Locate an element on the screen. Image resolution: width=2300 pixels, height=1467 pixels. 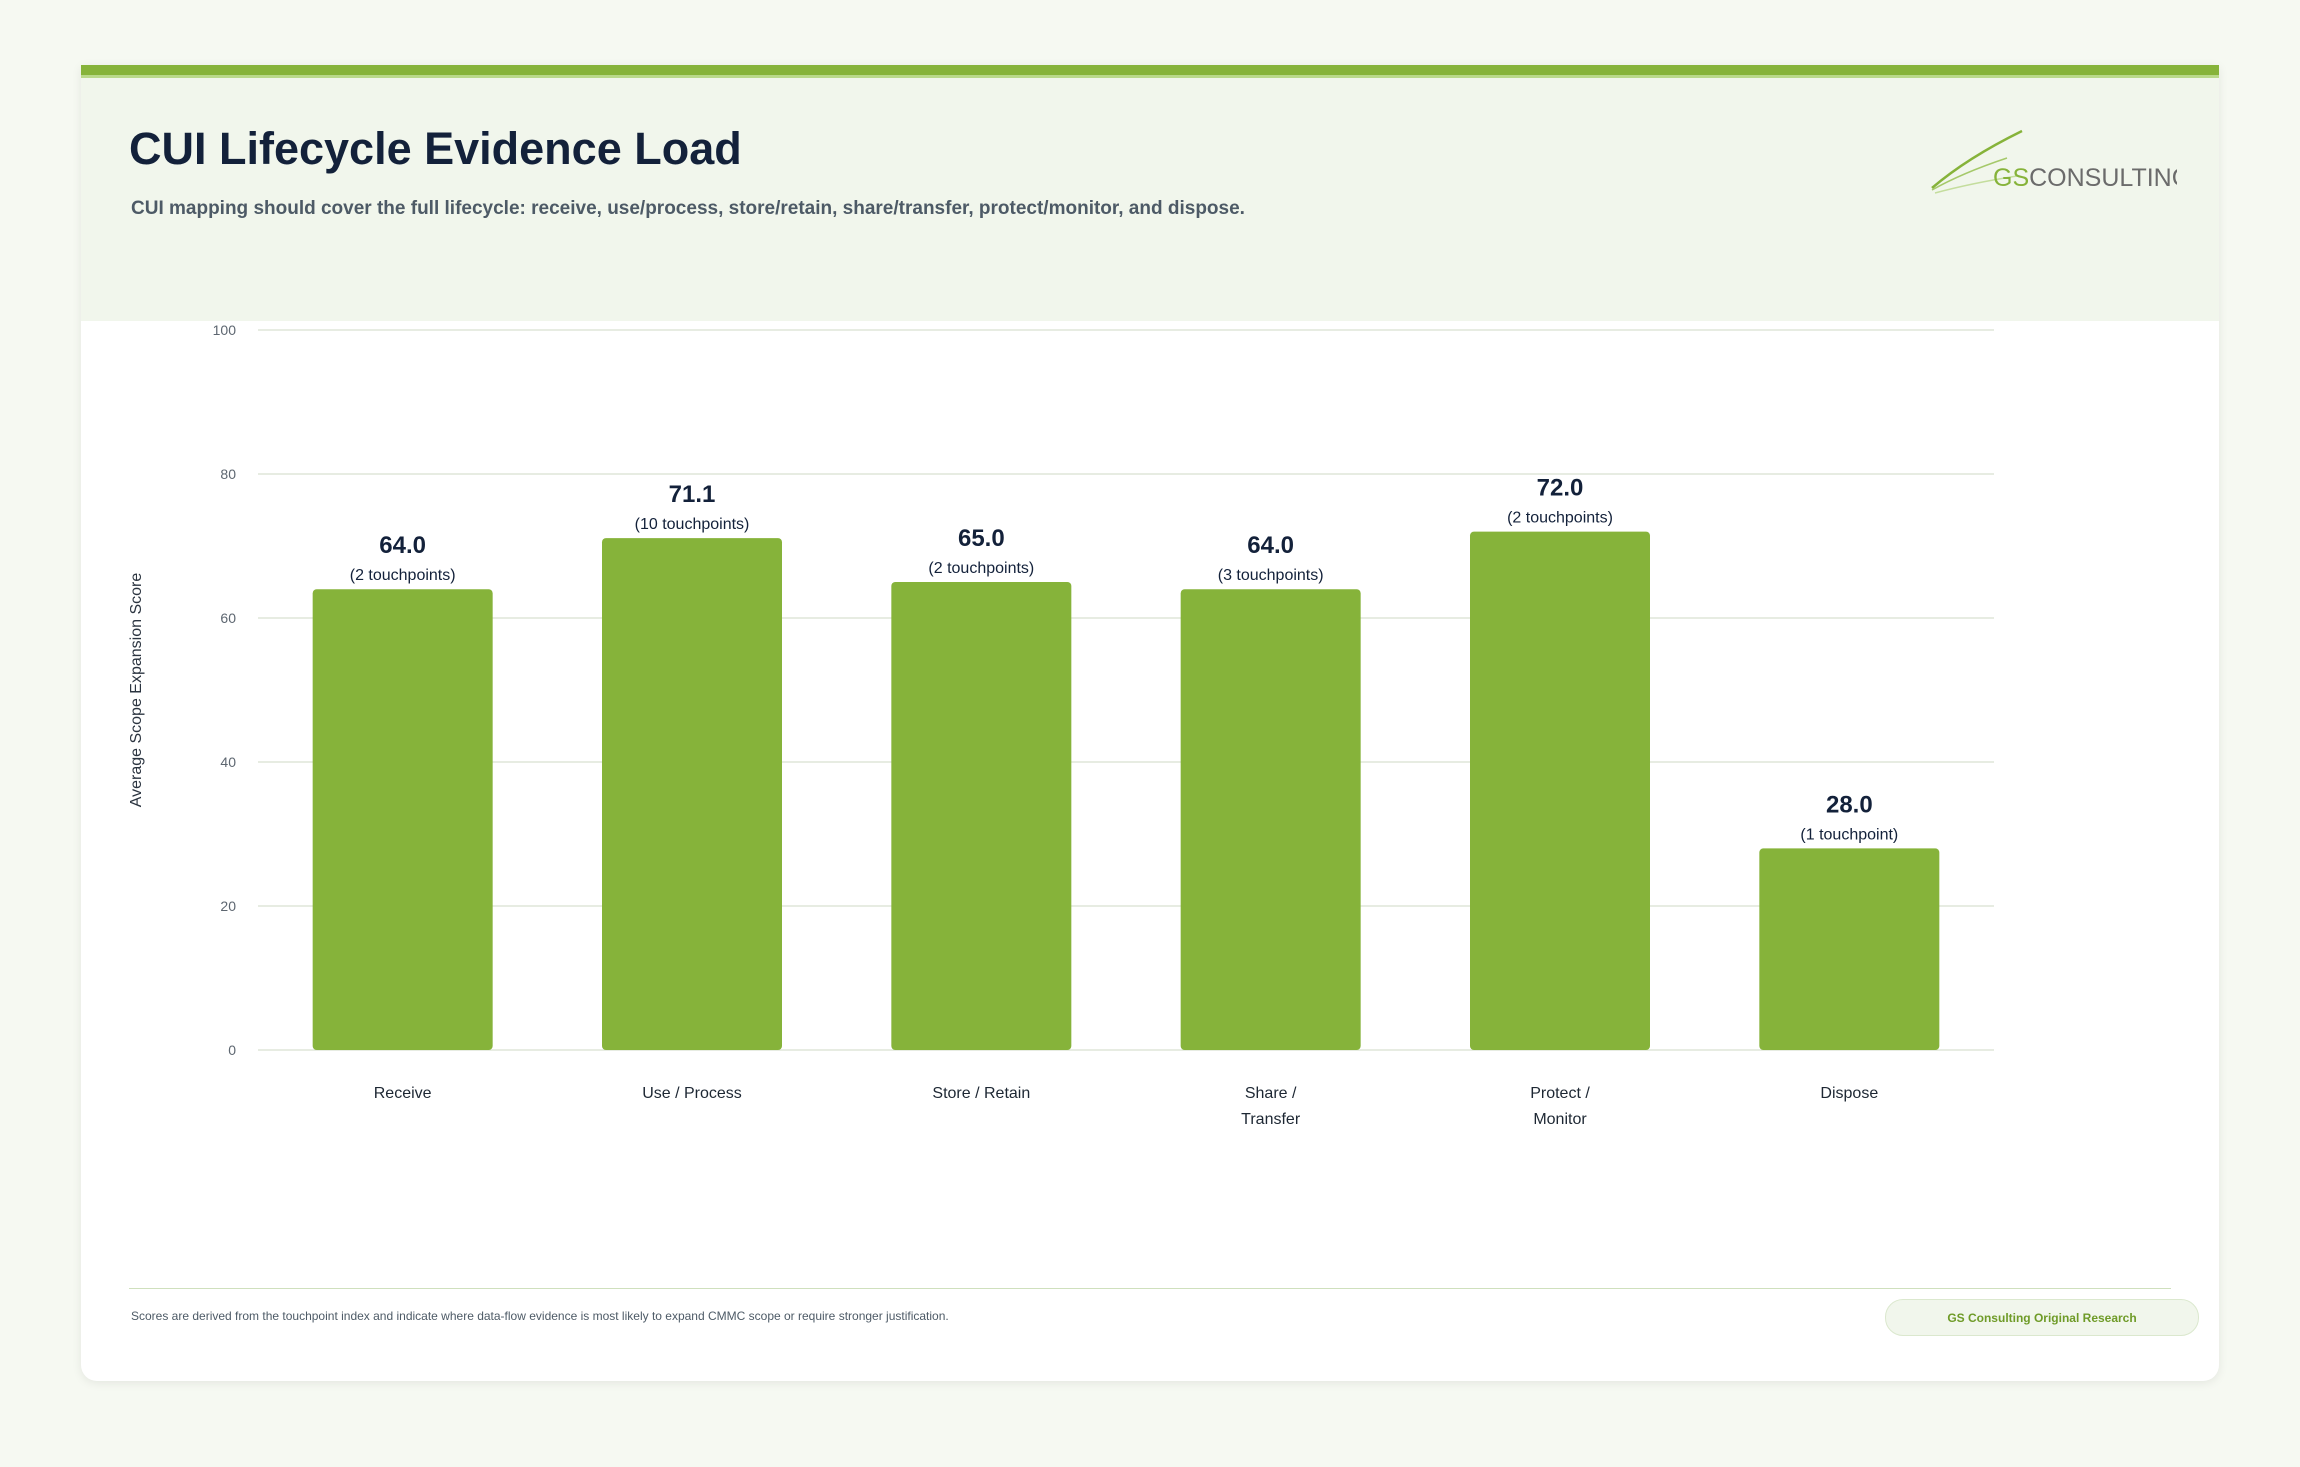
bar-touchpoints-label: (3 touchpoints) is located at coordinates (1271, 575).